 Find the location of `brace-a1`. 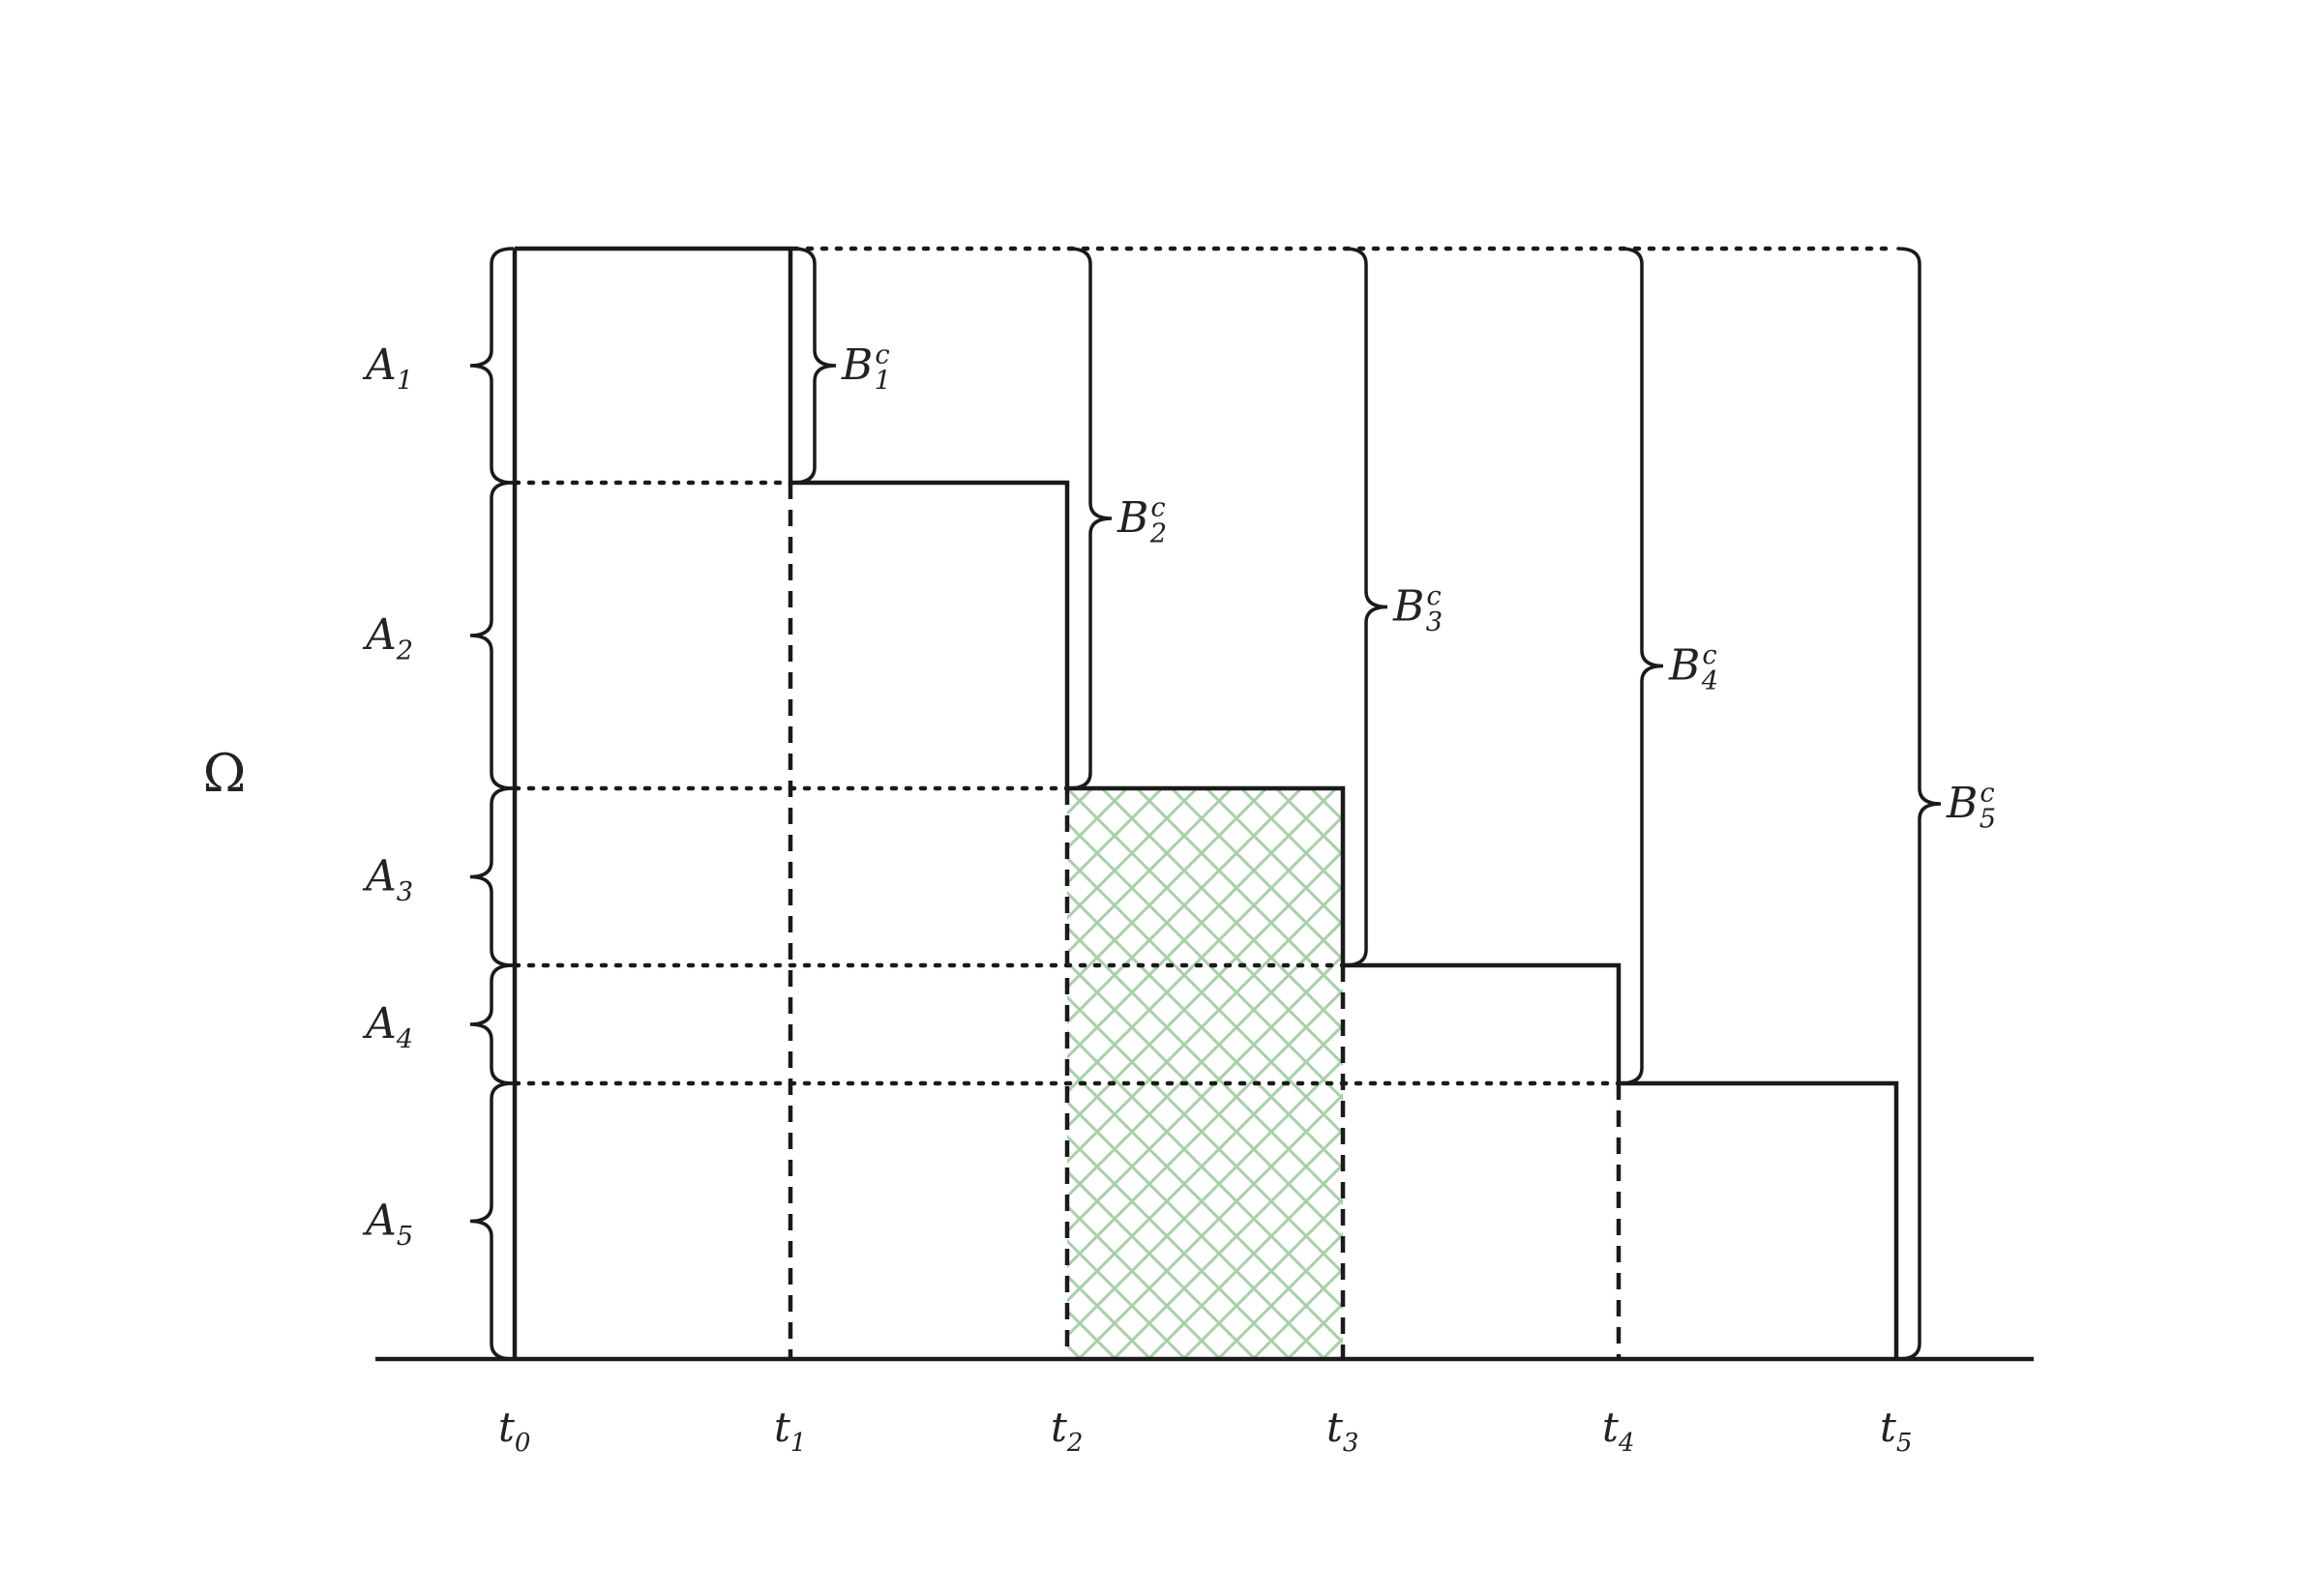

brace-a1 is located at coordinates (492, 366).